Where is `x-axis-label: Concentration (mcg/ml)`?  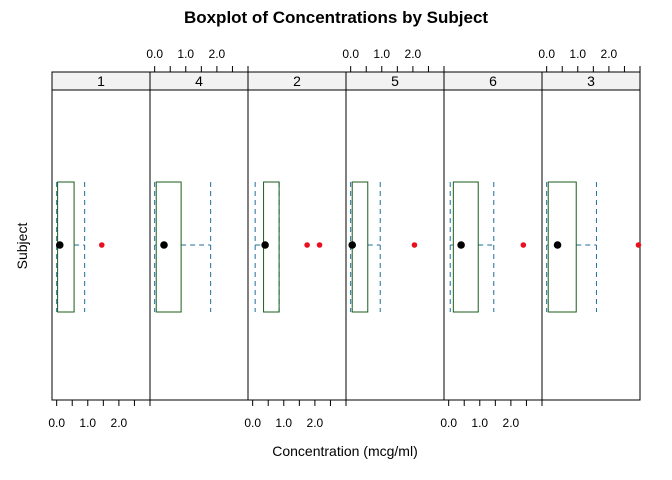
x-axis-label: Concentration (mcg/ml) is located at coordinates (345, 451).